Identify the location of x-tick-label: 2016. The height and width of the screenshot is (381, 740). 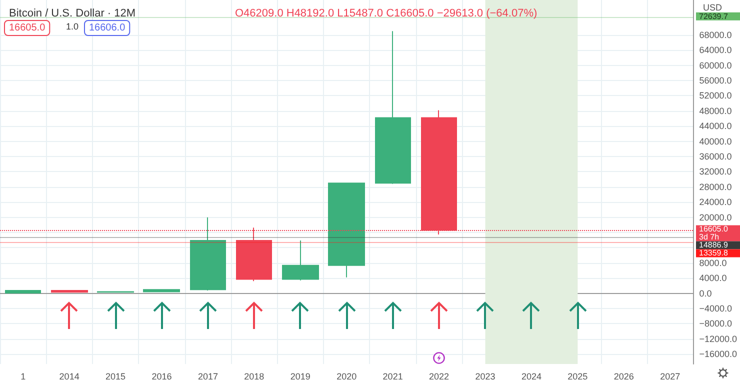
(162, 376).